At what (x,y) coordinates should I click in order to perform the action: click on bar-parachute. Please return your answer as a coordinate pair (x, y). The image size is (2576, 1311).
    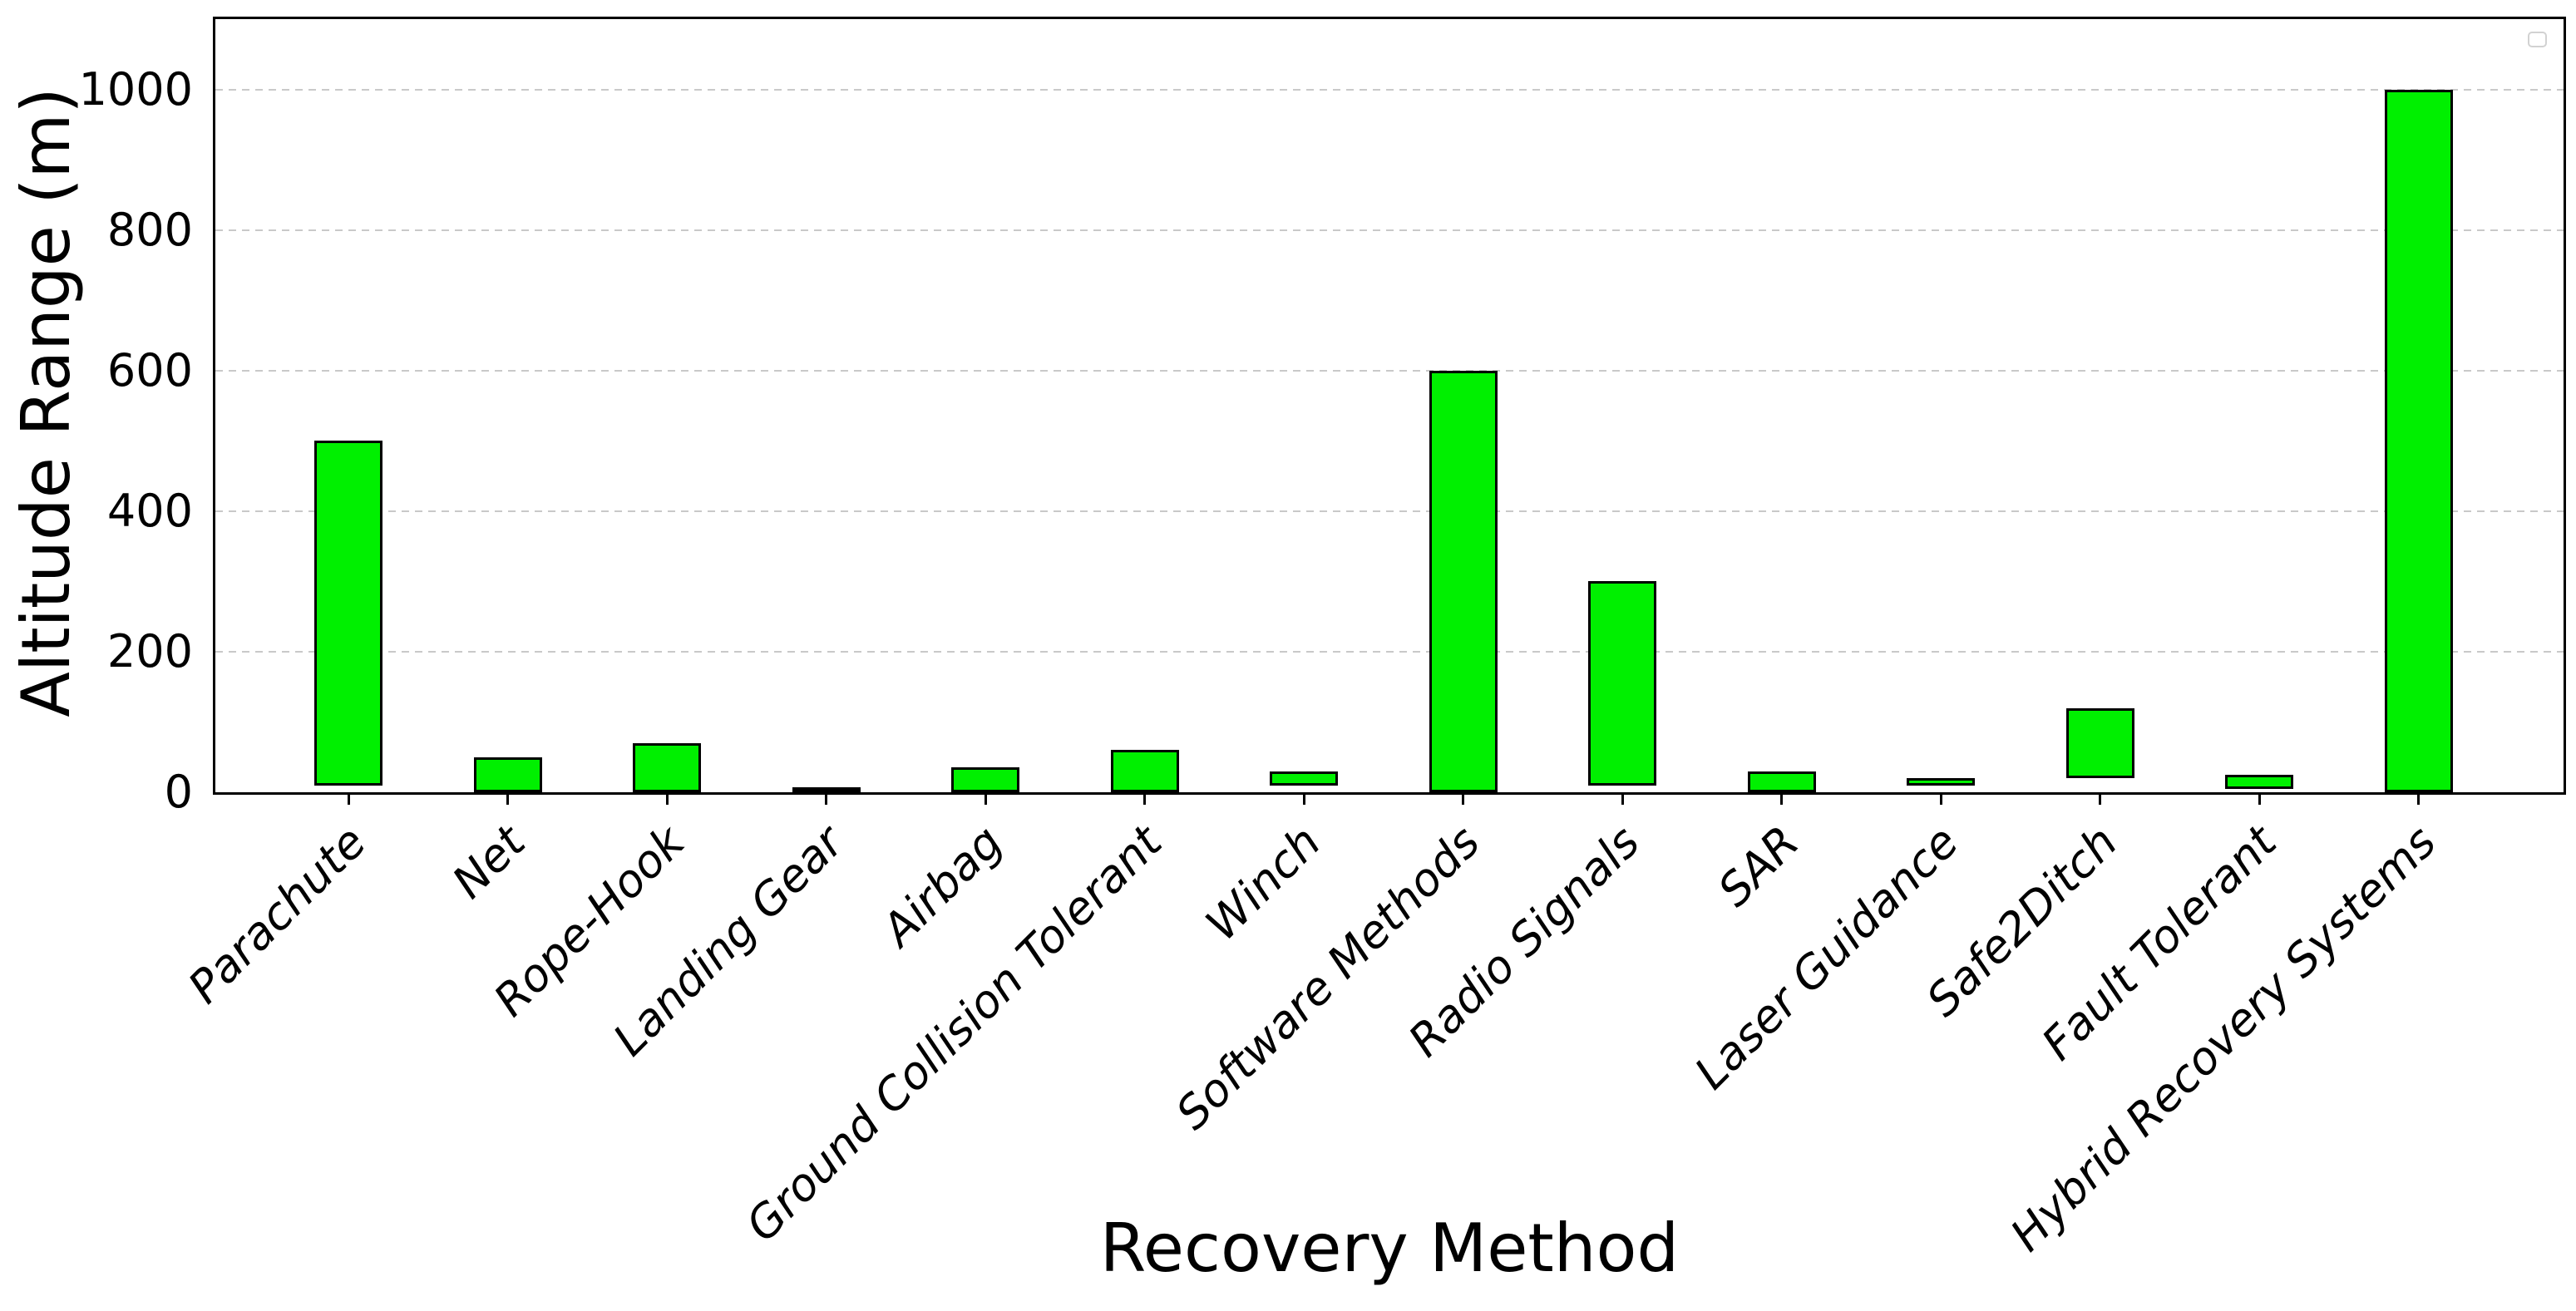
    Looking at the image, I should click on (348, 613).